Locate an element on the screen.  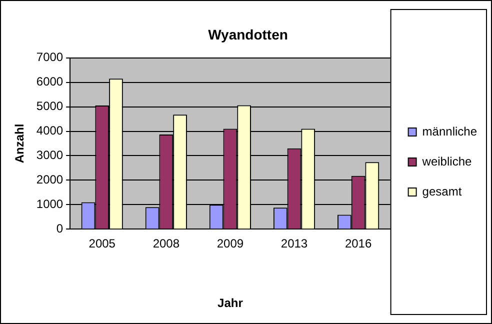
x-axis-title: Jahr is located at coordinates (231, 303).